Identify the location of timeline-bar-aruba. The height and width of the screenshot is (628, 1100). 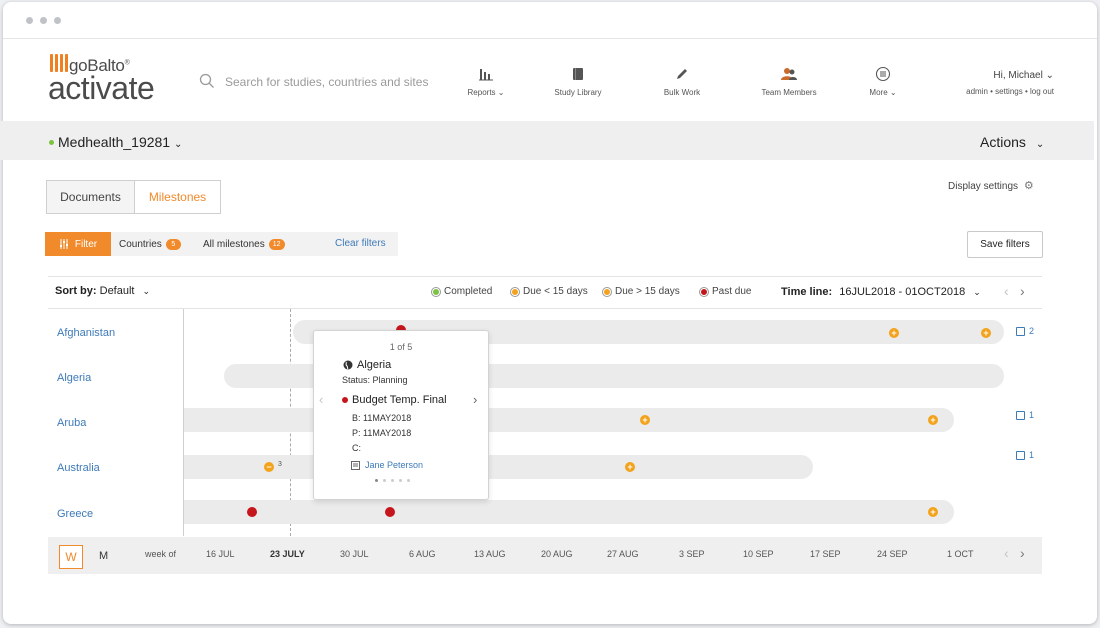
(569, 420).